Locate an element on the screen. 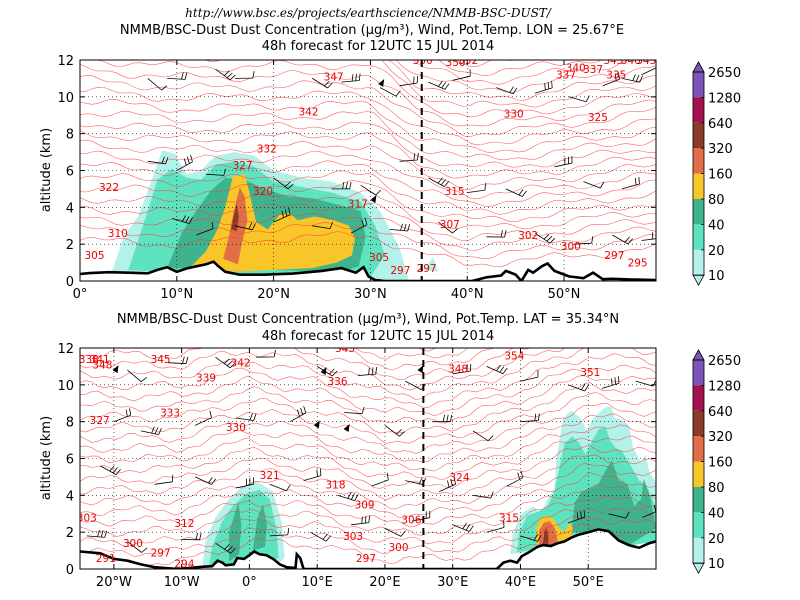 The width and height of the screenshot is (800, 600). upper-contour-label-27: 325 is located at coordinates (598, 118).